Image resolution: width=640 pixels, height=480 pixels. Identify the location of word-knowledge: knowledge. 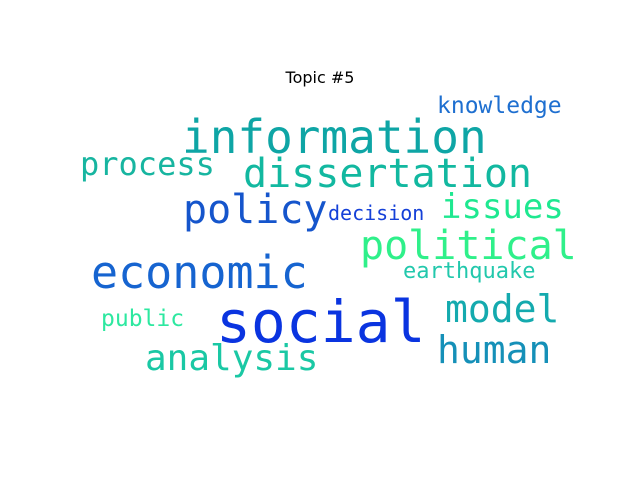
(499, 106).